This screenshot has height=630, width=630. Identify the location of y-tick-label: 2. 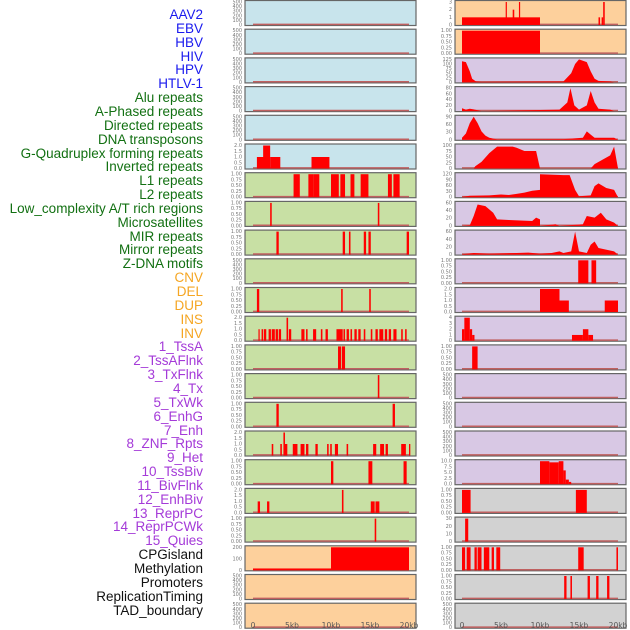
(450, 10).